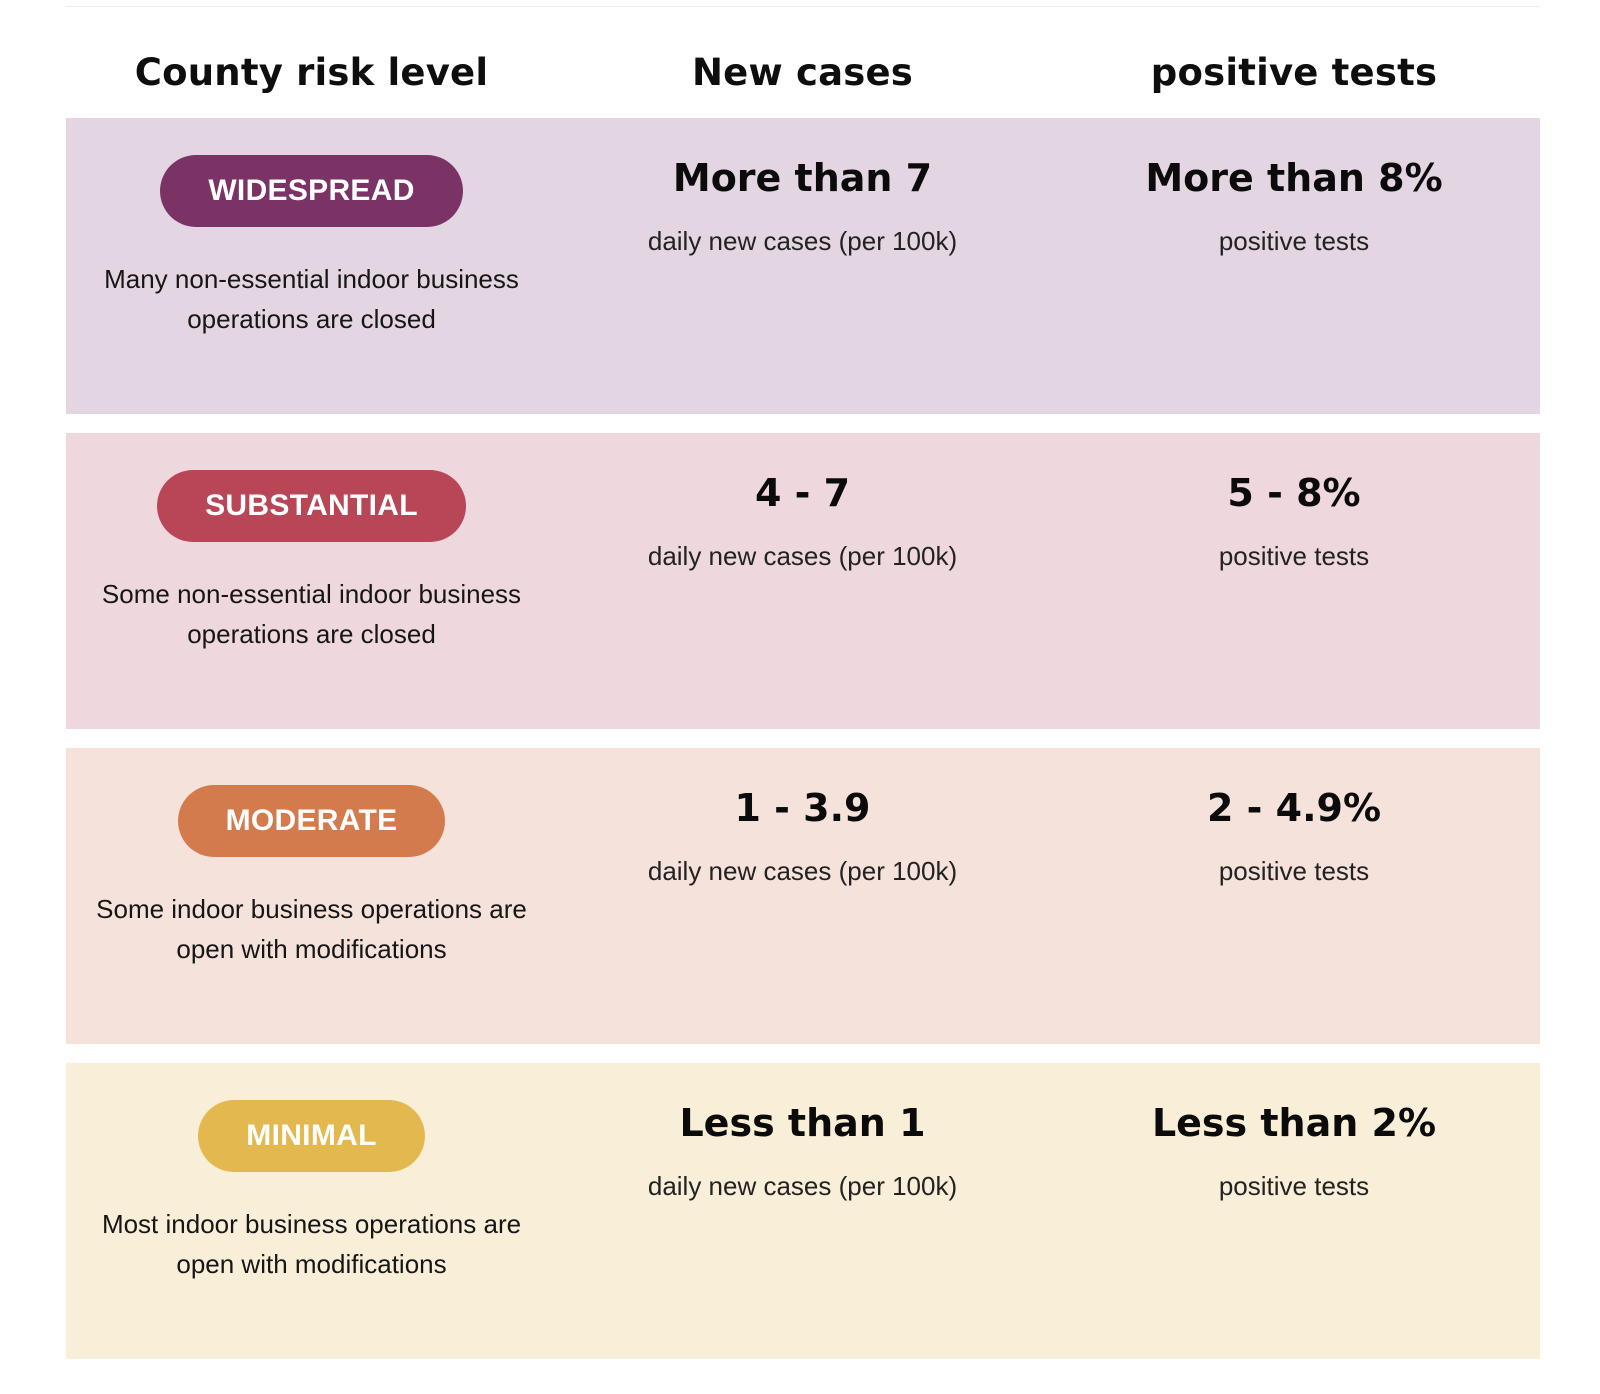  I want to click on new-cases-cell: 4 - 7 daily new cases (per 100k), so click(802, 581).